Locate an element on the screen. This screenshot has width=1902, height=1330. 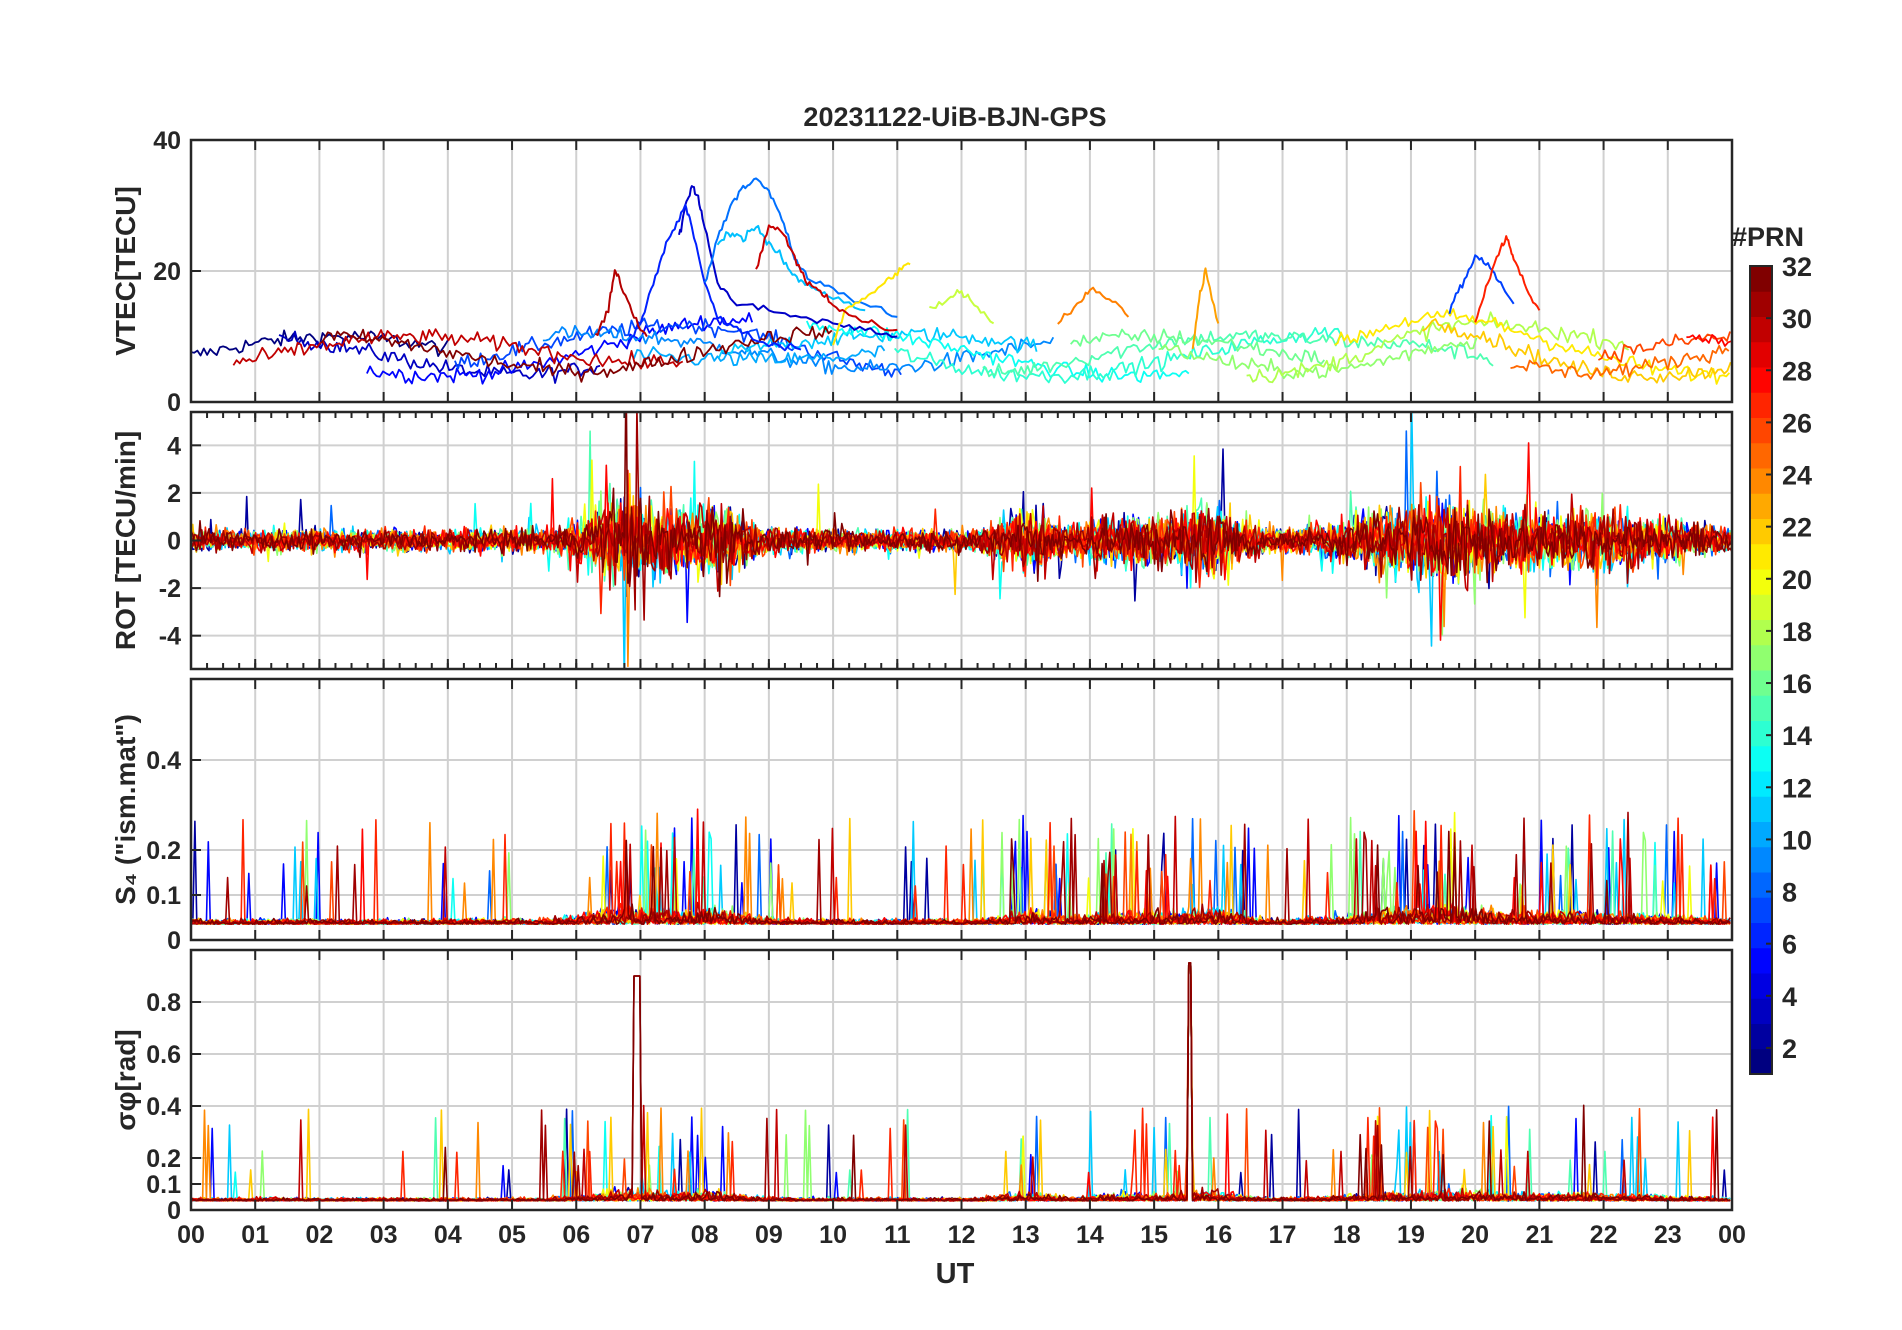
x-tick-label: 23 is located at coordinates (1668, 1235).